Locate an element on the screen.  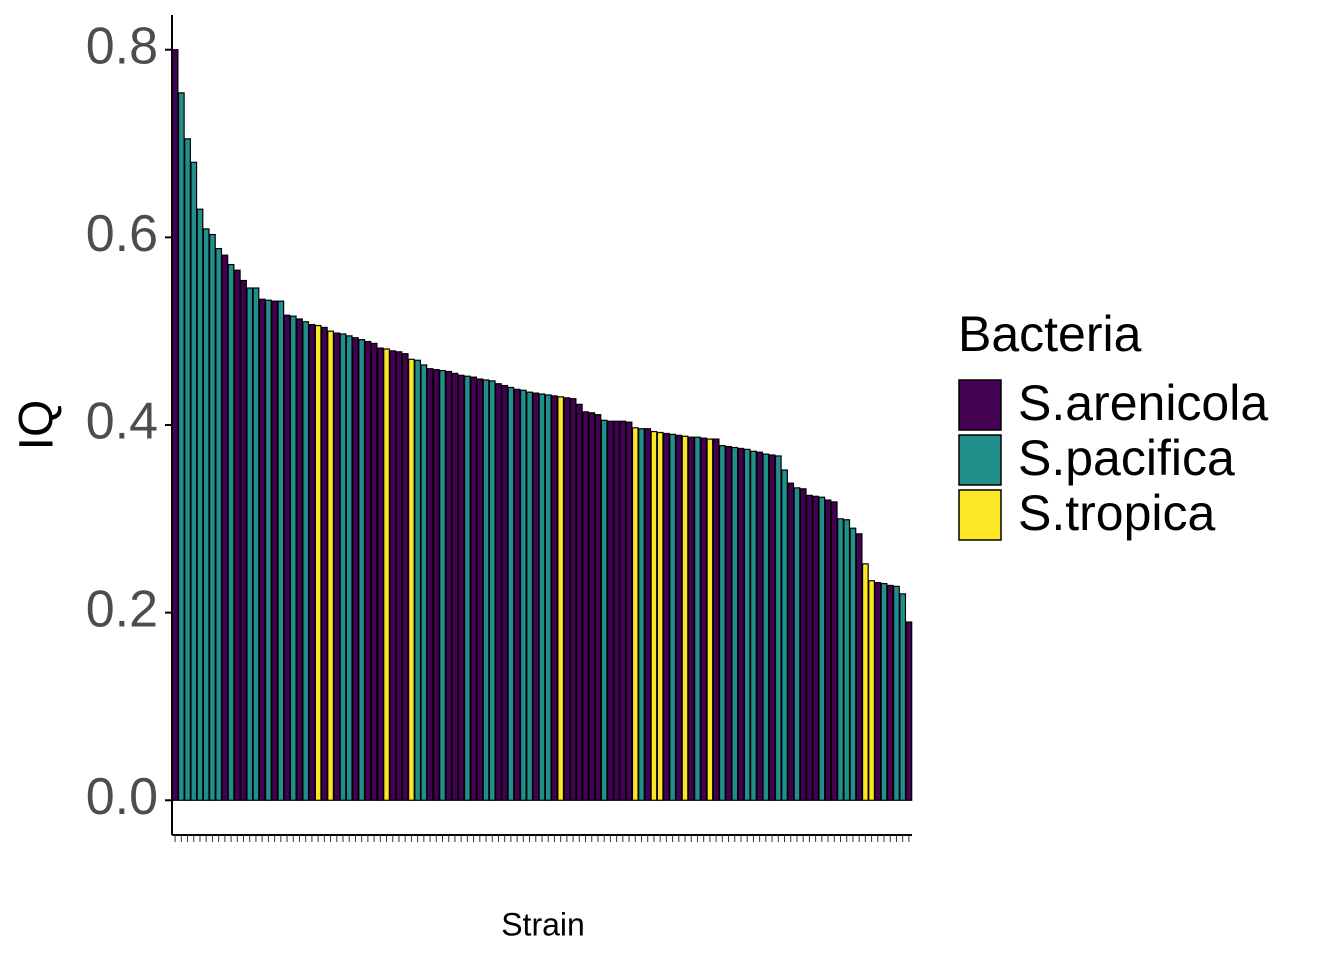
legend-label: S.tropica is located at coordinates (1117, 513).